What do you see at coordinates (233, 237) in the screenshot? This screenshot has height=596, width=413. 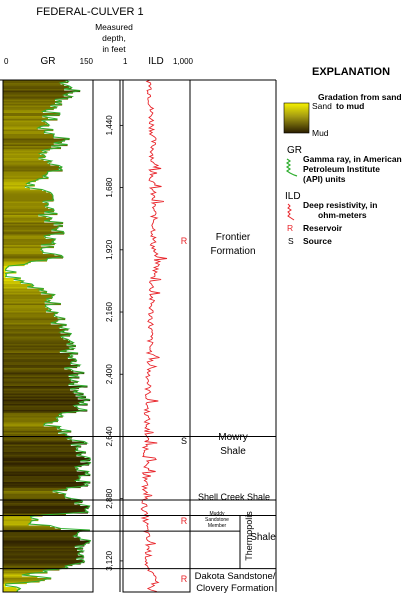 I see `frontier-label-1: Frontier` at bounding box center [233, 237].